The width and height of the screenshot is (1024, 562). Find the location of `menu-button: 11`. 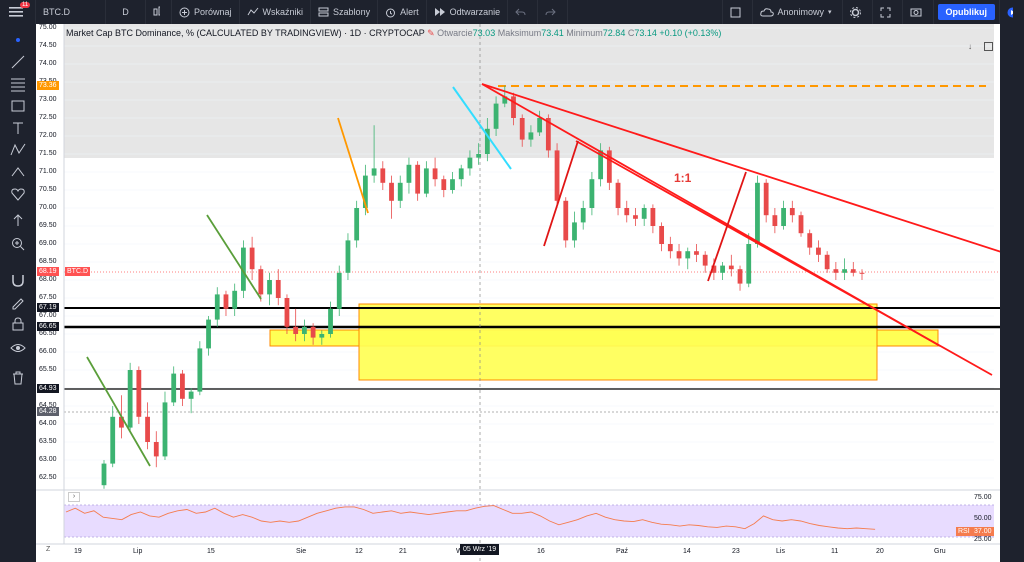

menu-button: 11 is located at coordinates (18, 12).